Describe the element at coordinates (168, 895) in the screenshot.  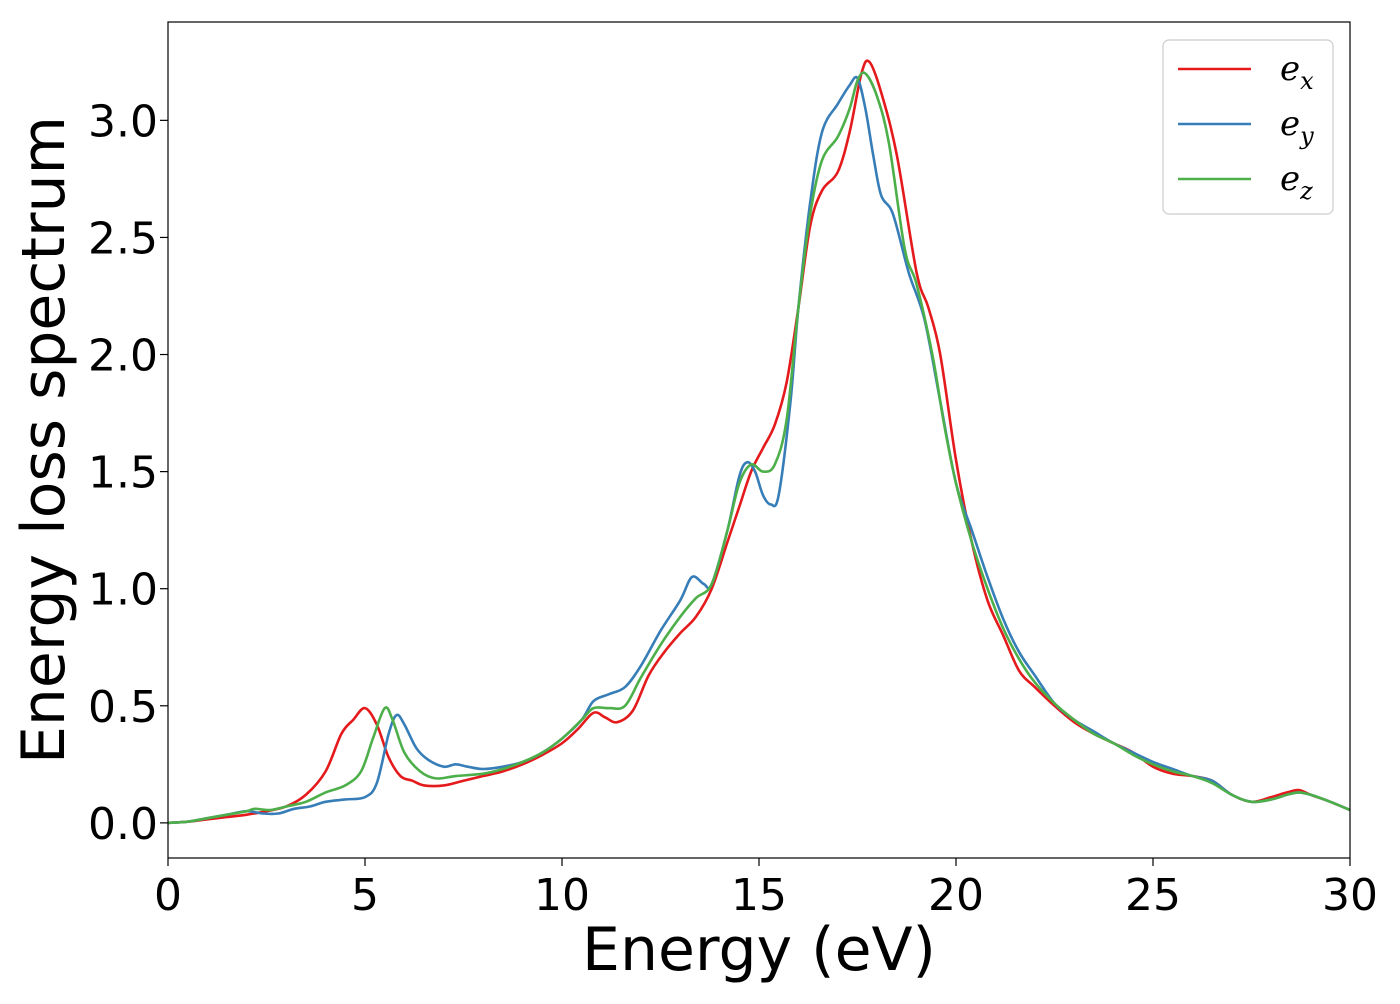
I see `x-tick-label: 0` at that location.